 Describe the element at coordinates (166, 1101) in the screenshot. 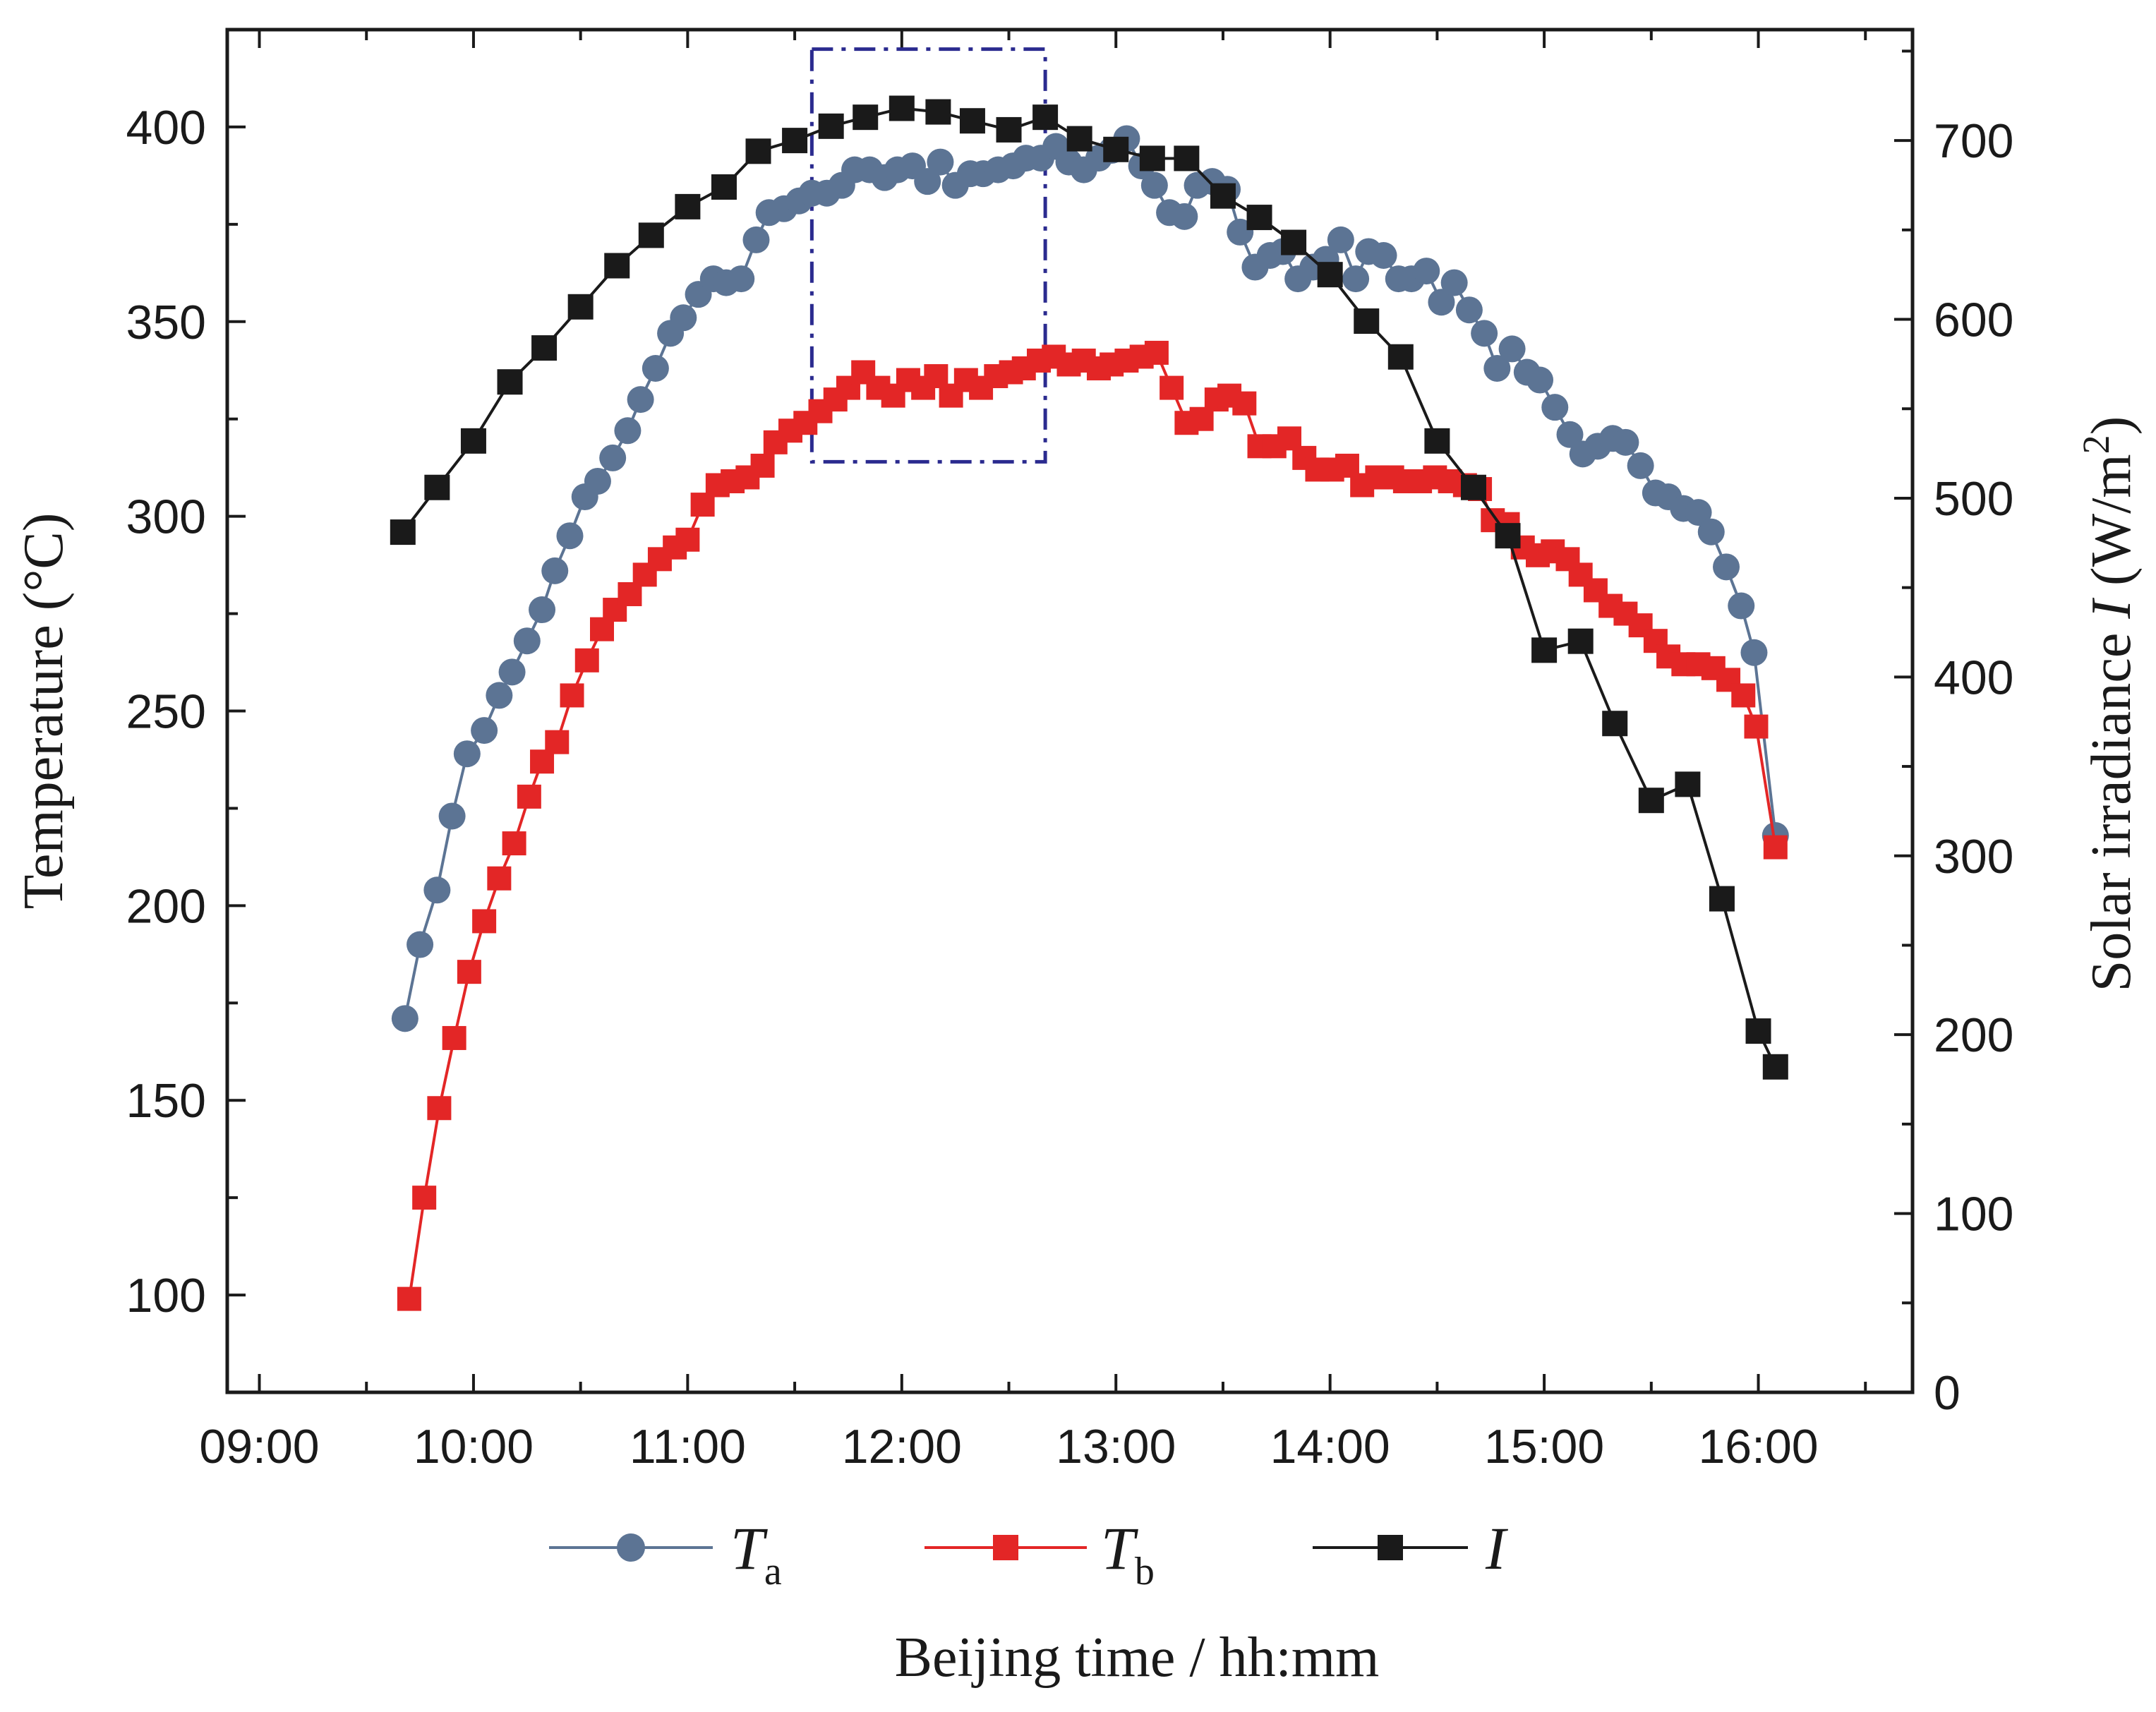

I see `y-left-tick-label: 150` at that location.